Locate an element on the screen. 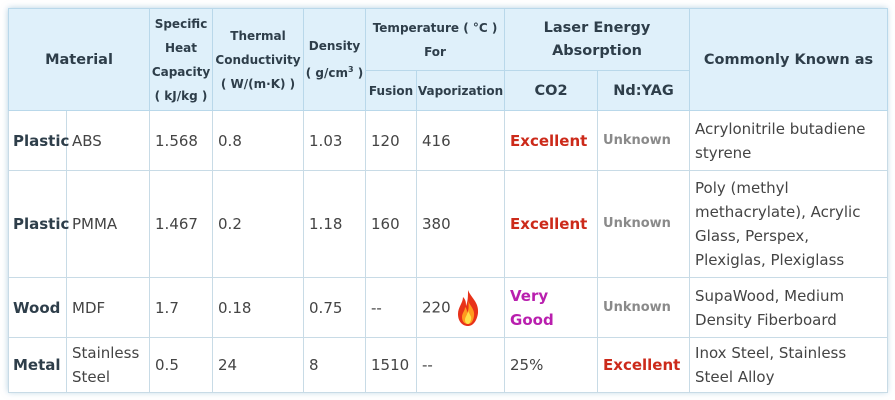 Image resolution: width=895 pixels, height=400 pixels. density-cell: 1.03 is located at coordinates (335, 140).